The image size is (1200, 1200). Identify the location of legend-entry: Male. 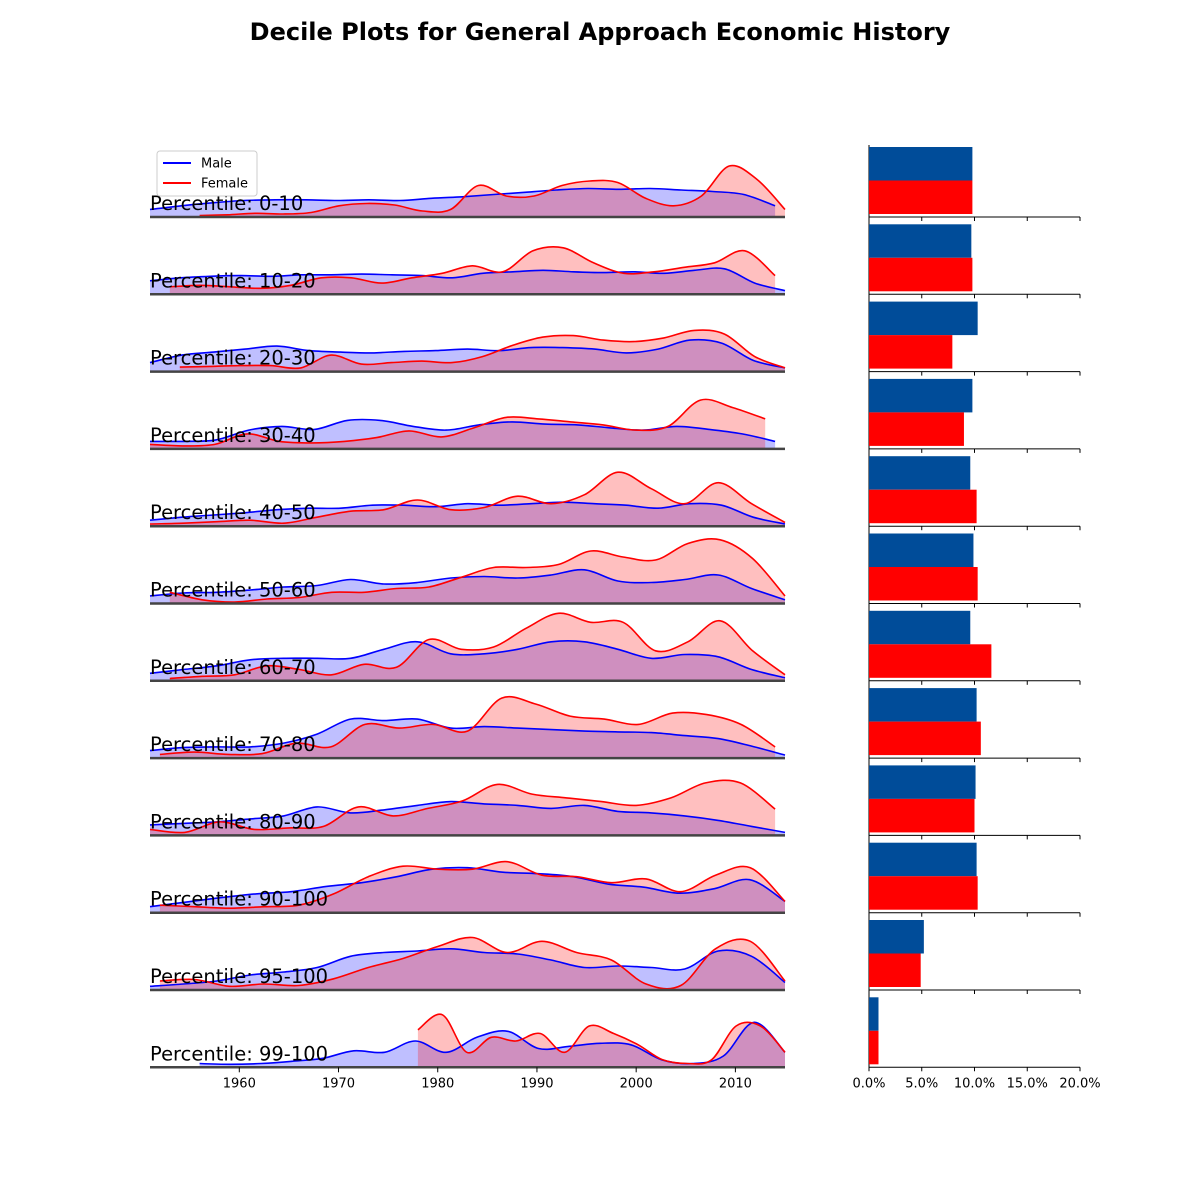
(216, 164).